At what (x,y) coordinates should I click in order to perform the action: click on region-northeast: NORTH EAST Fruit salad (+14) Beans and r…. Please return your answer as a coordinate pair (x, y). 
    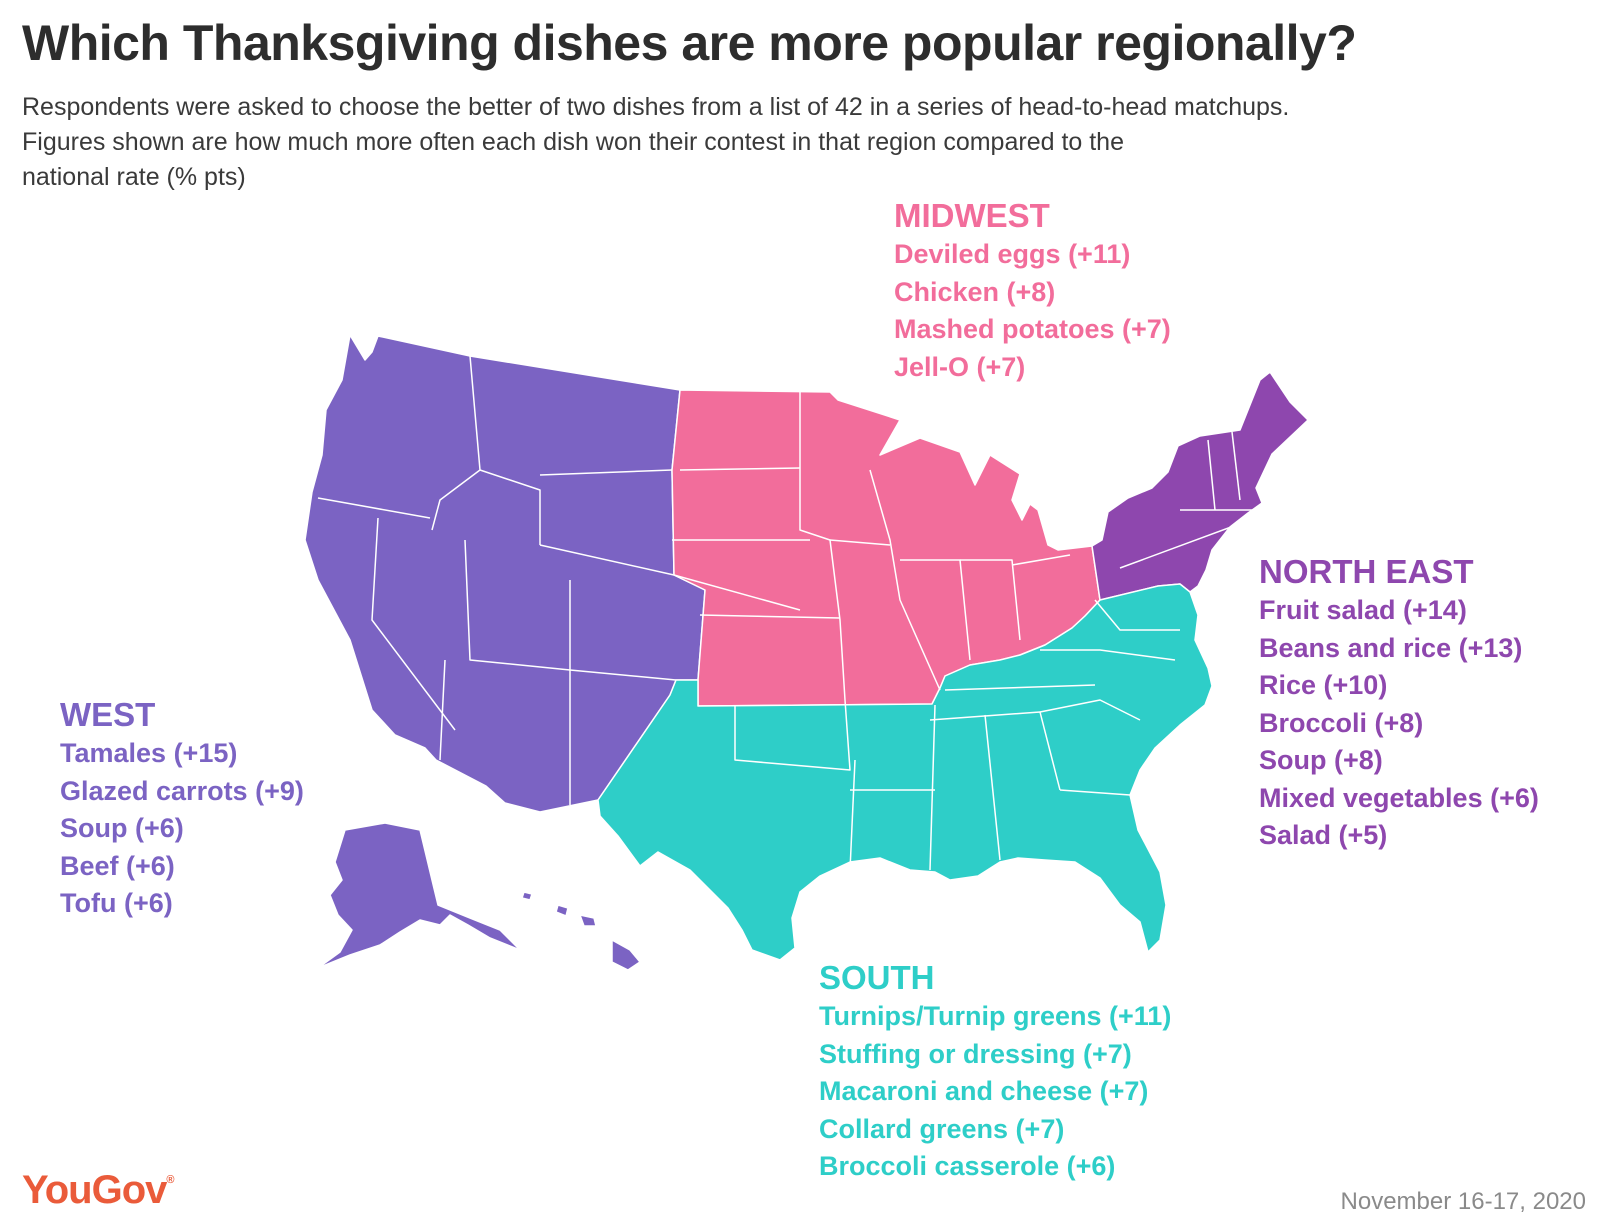
    Looking at the image, I should click on (1399, 703).